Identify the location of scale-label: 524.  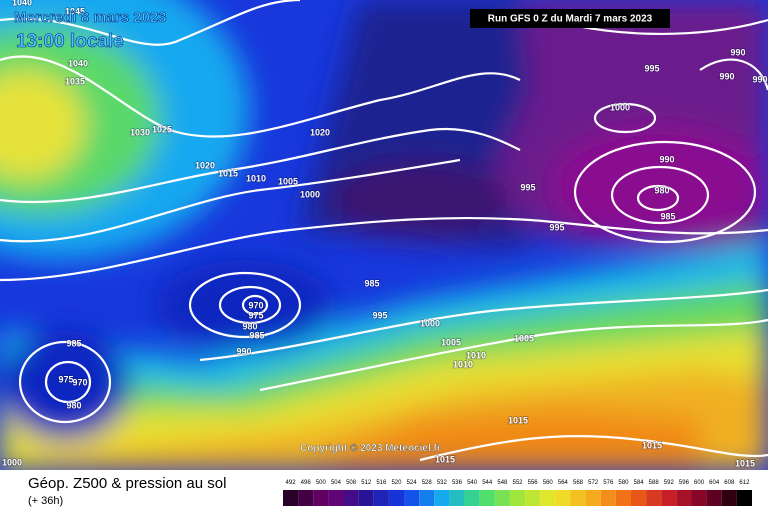
(412, 483).